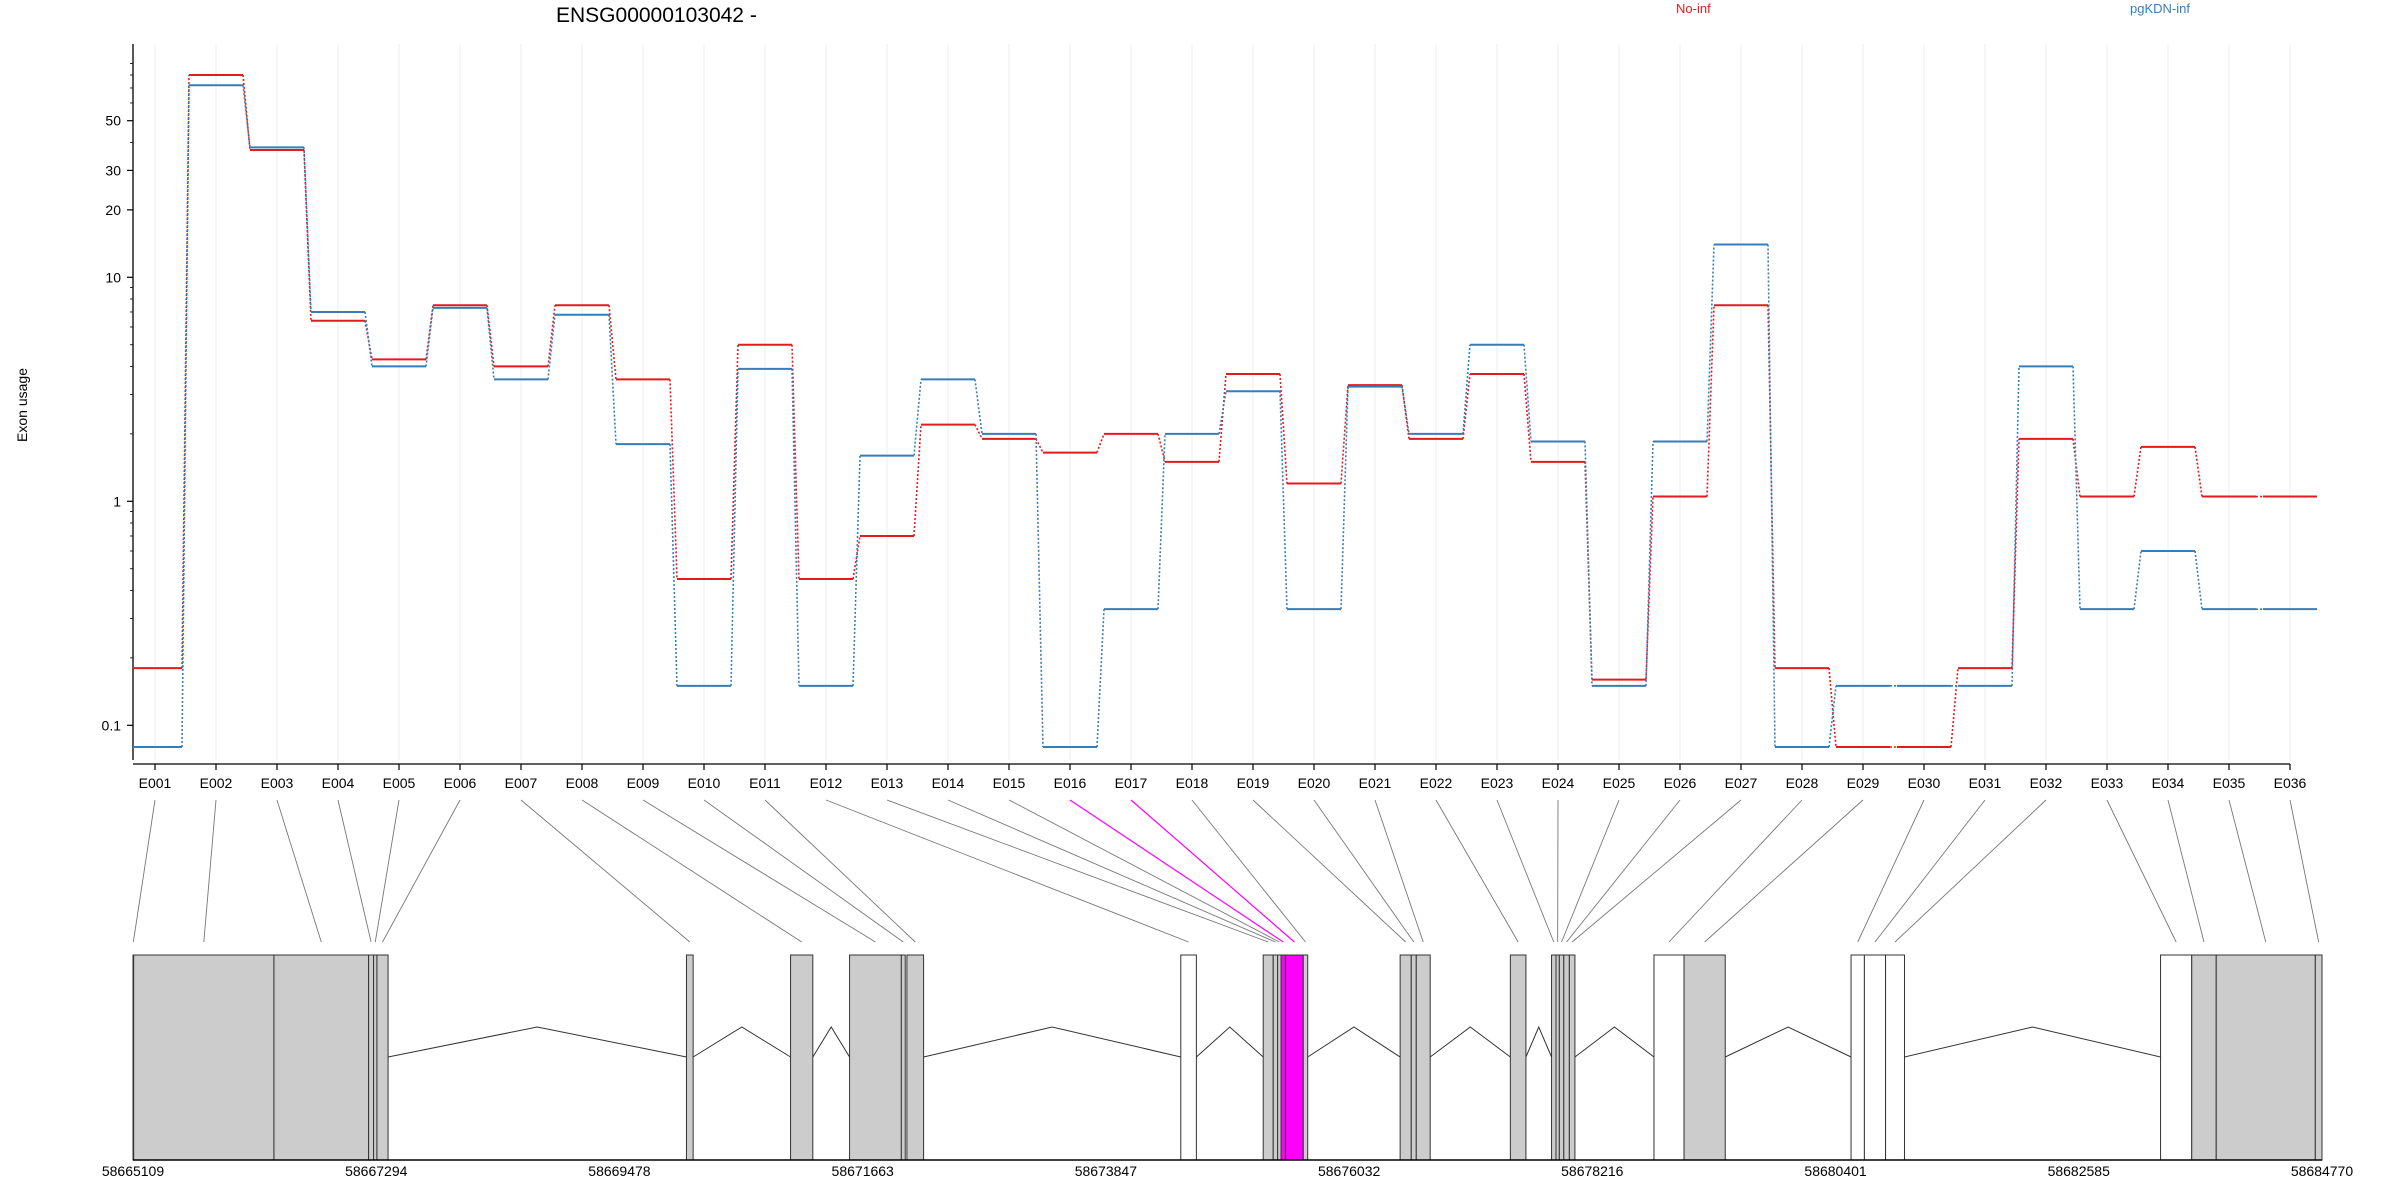 This screenshot has height=1200, width=2400. Describe the element at coordinates (1131, 783) in the screenshot. I see `x-tick-label: E017` at that location.